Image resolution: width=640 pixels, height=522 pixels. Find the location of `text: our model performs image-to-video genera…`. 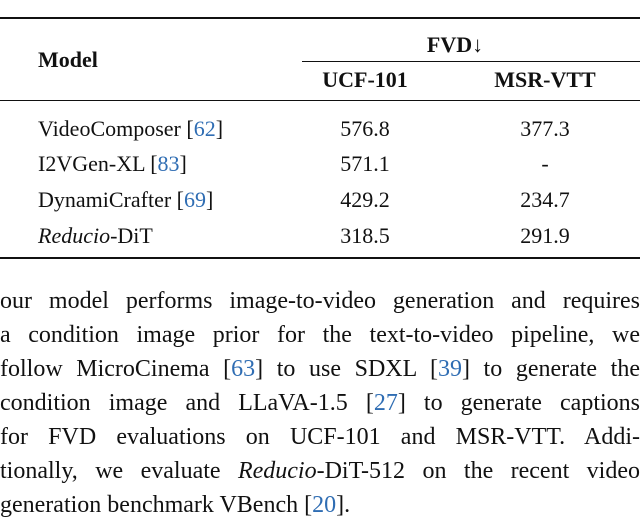

text: our model performs image-to-video genera… is located at coordinates (320, 301).